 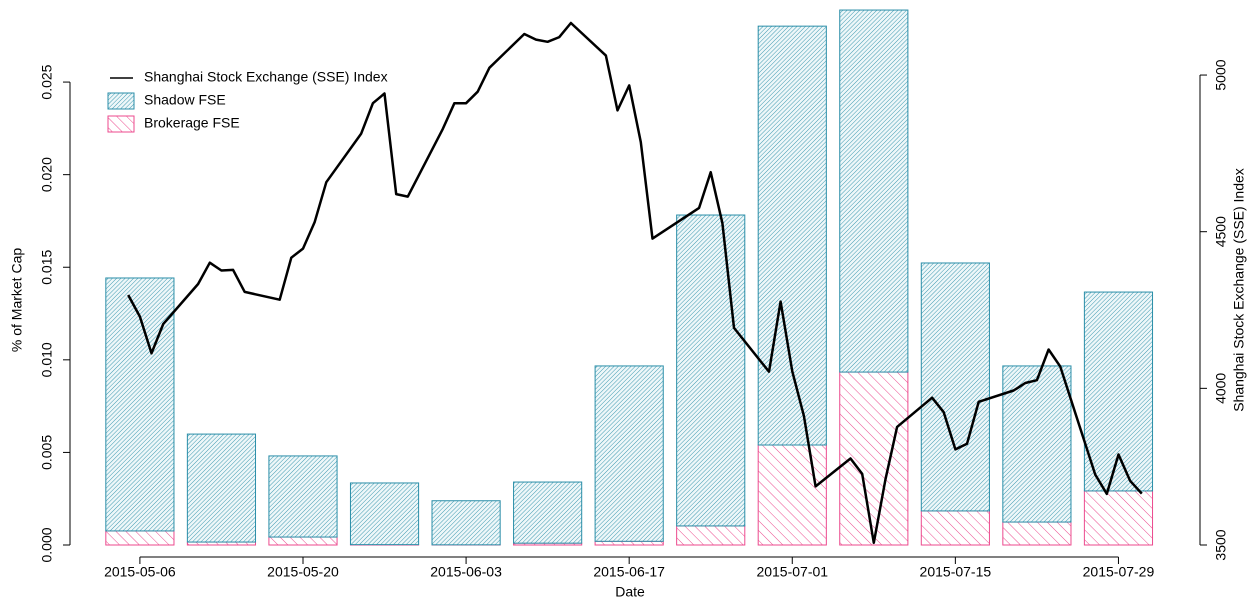 I want to click on x-tick-label: 2015-05-20, so click(x=303, y=572).